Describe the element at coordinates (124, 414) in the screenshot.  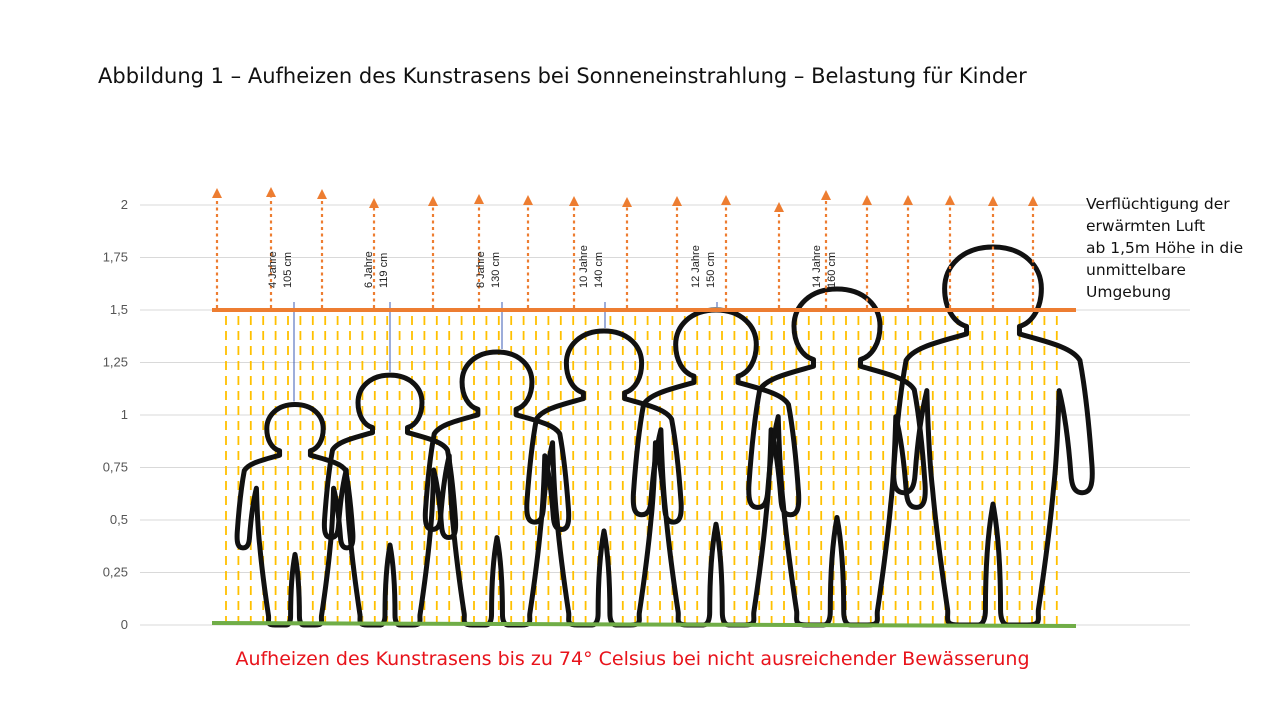
I see `y-tick-label: 1` at that location.